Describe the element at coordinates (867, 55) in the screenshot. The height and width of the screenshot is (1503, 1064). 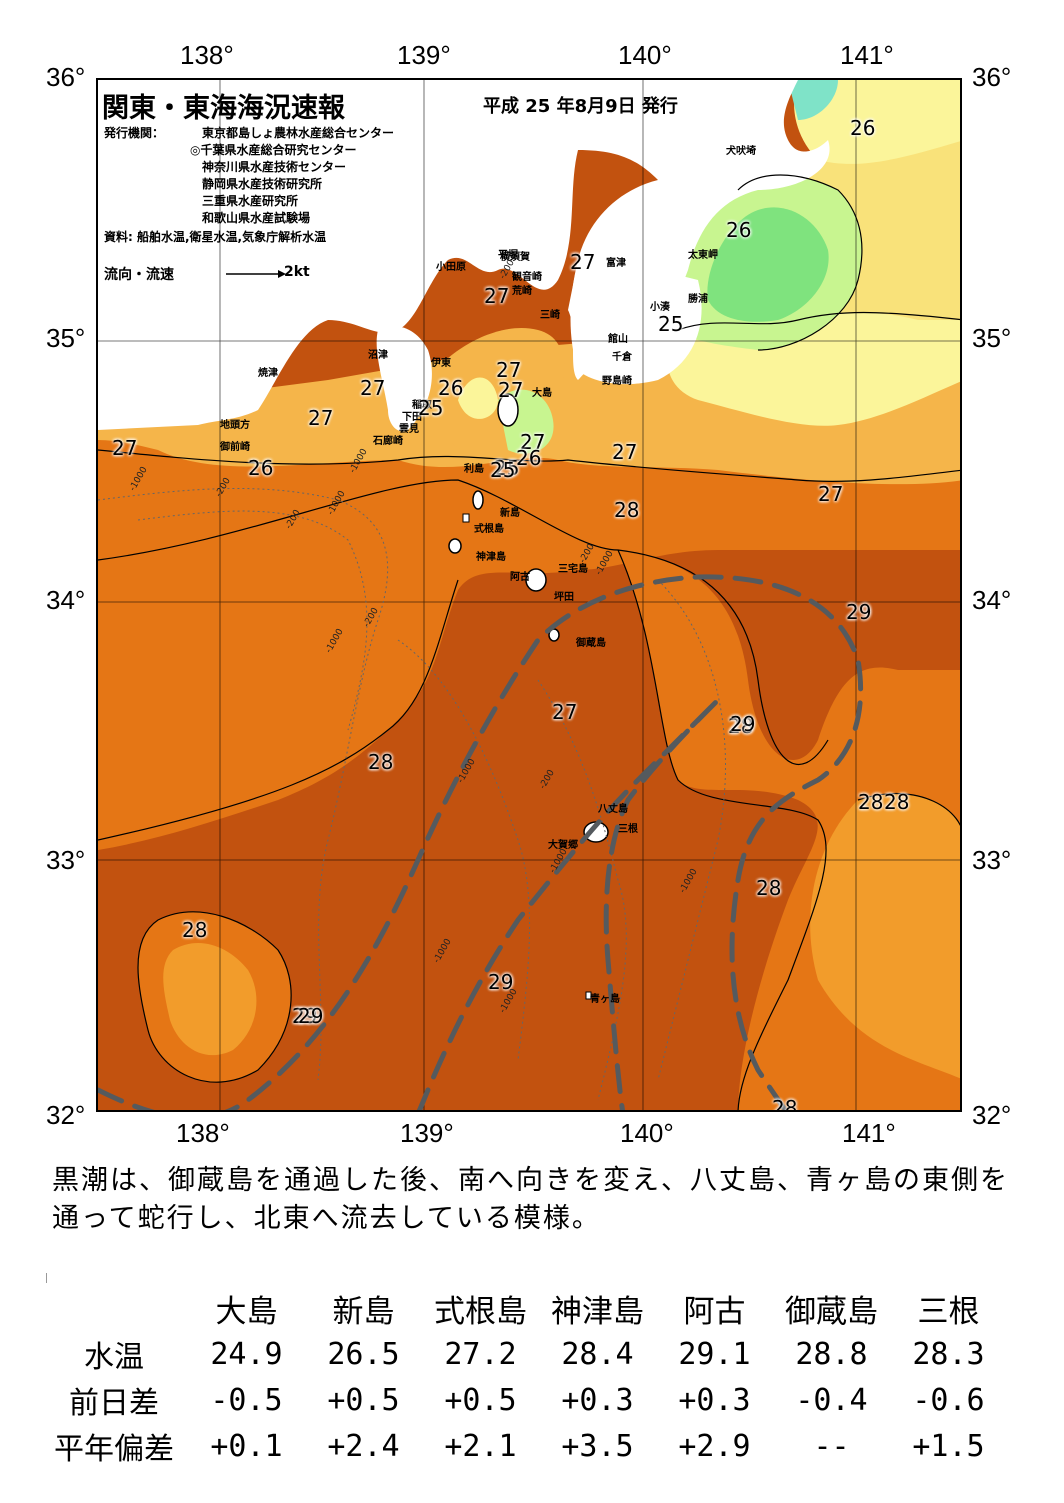
I see `lon-tick-141: 141°` at that location.